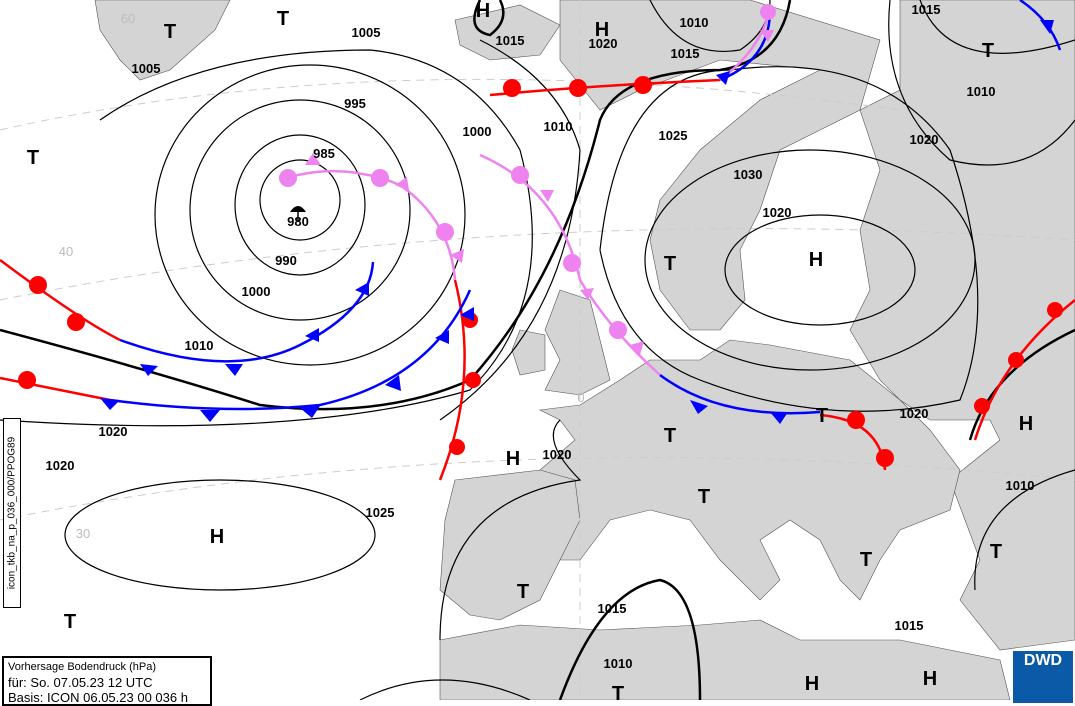  Describe the element at coordinates (725, 659) in the screenshot. I see `africa` at that location.